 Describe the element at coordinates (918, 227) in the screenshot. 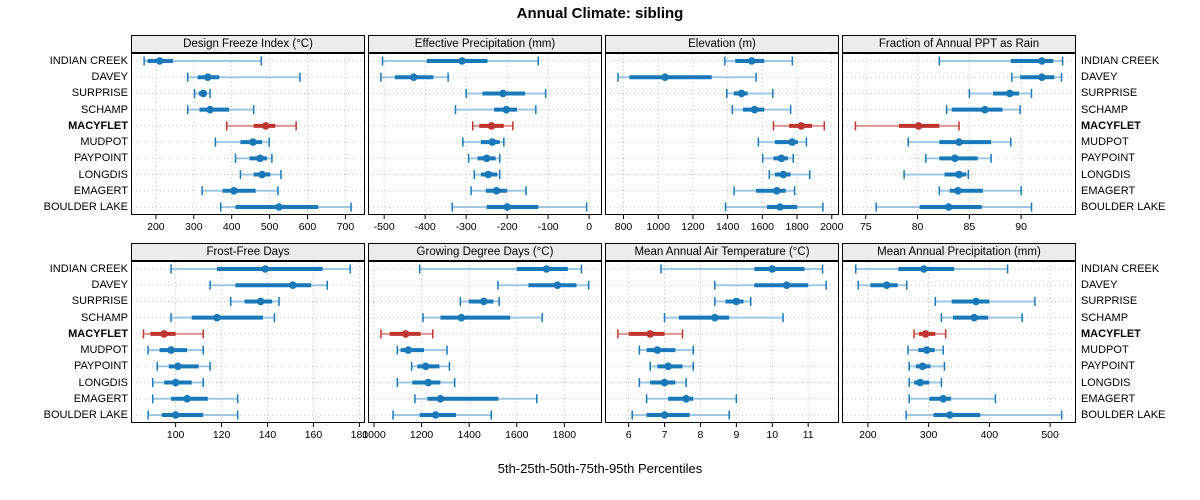

I see `axis-tick-label: 80` at that location.